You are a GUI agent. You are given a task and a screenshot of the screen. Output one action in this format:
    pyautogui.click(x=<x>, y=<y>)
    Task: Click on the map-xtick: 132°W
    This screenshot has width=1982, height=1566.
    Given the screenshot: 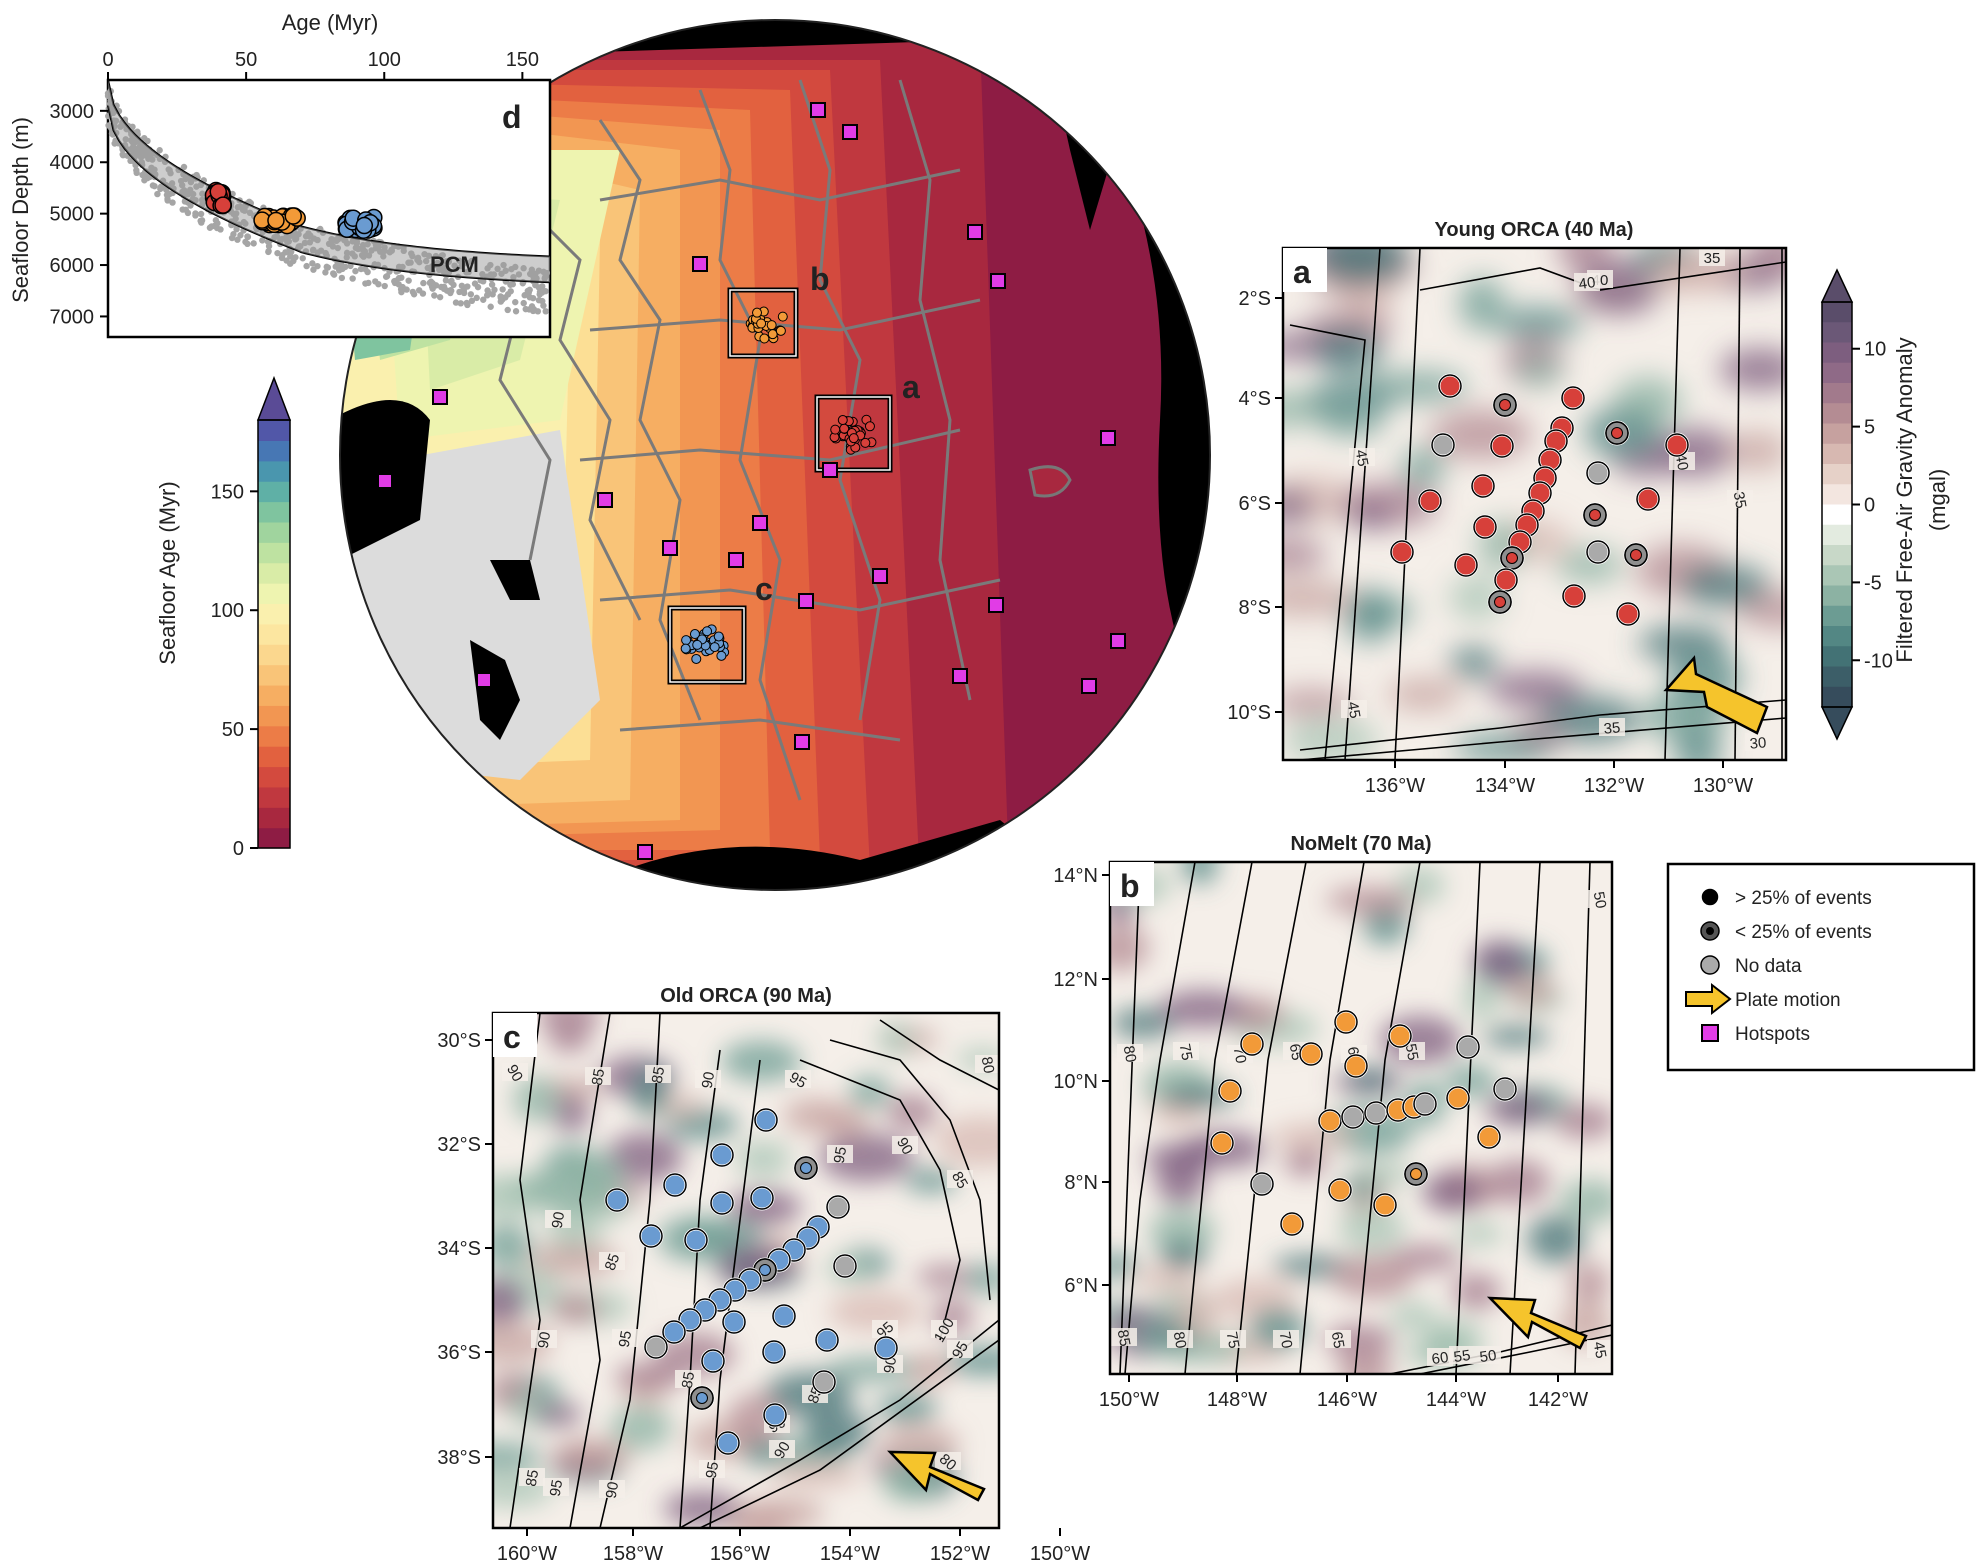 What is the action you would take?
    pyautogui.click(x=1614, y=786)
    